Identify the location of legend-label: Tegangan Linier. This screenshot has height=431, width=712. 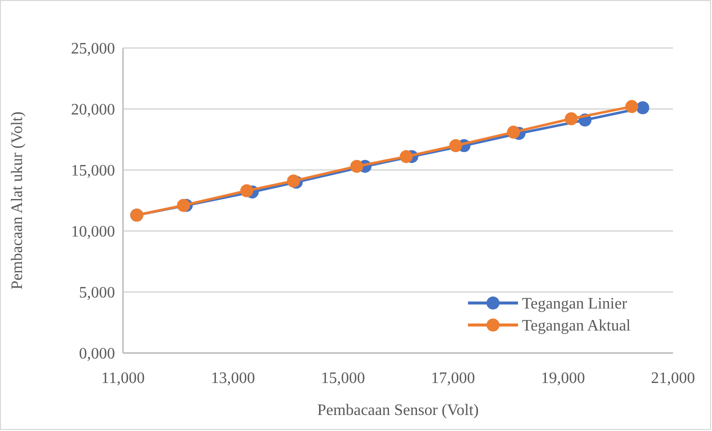
(575, 304).